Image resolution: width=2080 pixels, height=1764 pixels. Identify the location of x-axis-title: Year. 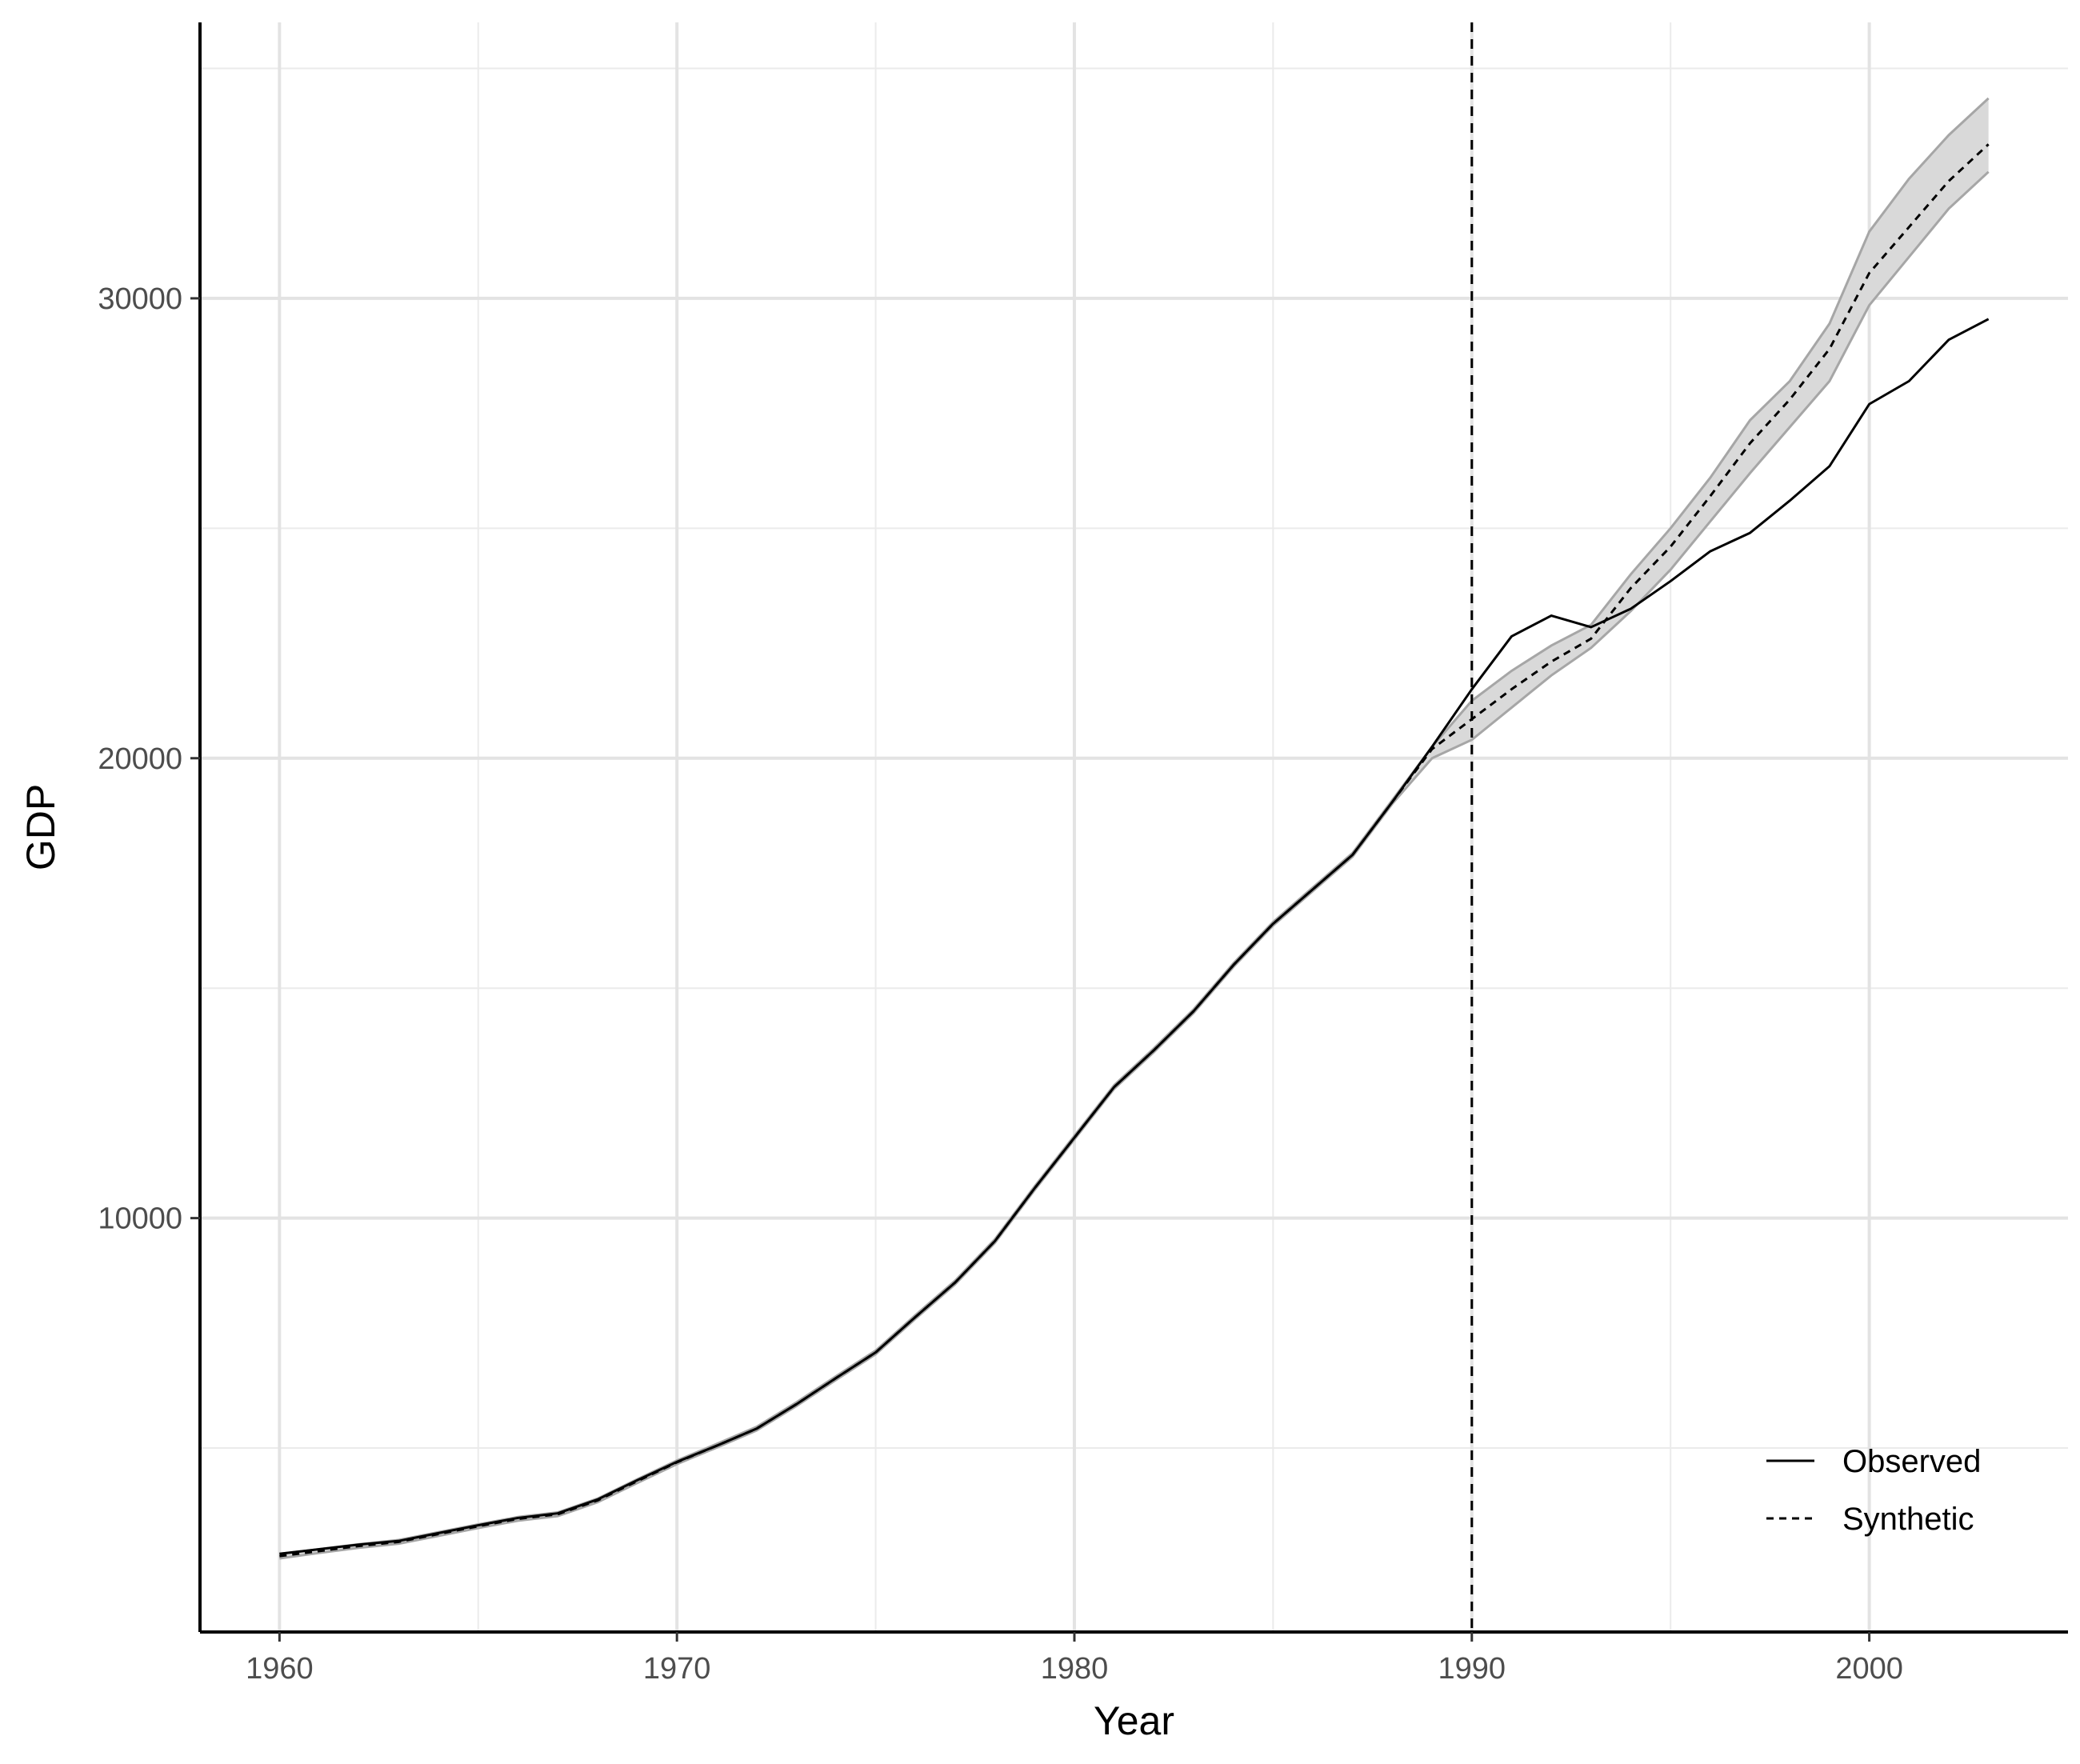
(1134, 1720).